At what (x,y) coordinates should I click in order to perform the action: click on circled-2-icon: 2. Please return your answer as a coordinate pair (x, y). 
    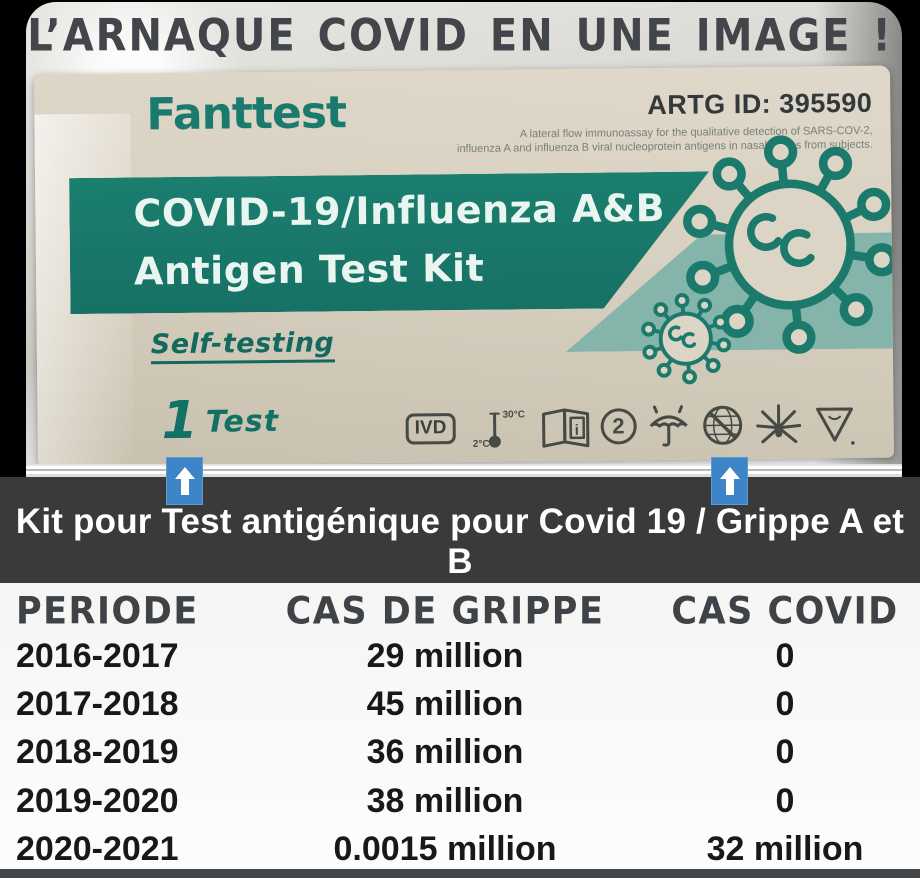
    Looking at the image, I should click on (618, 426).